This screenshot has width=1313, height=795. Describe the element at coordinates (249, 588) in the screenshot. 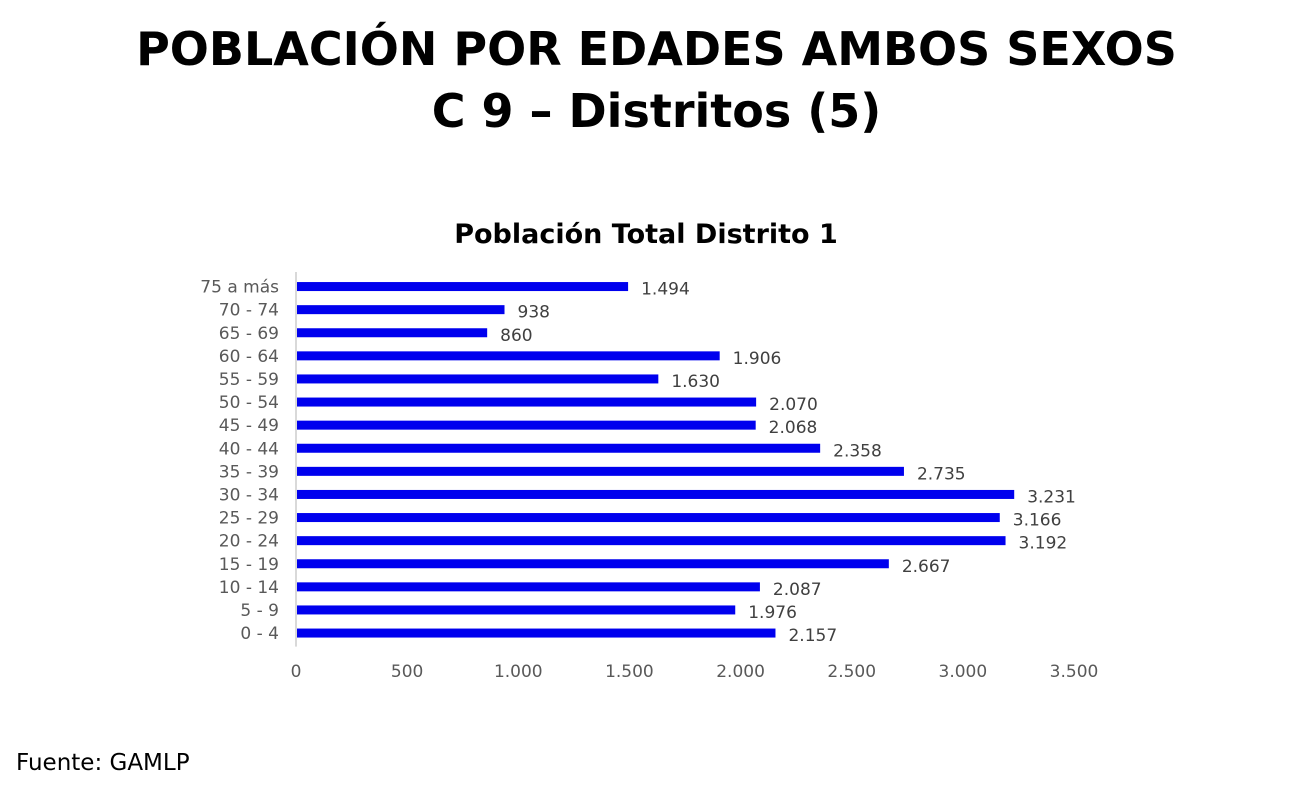

I see `category-label: 10 - 14` at that location.